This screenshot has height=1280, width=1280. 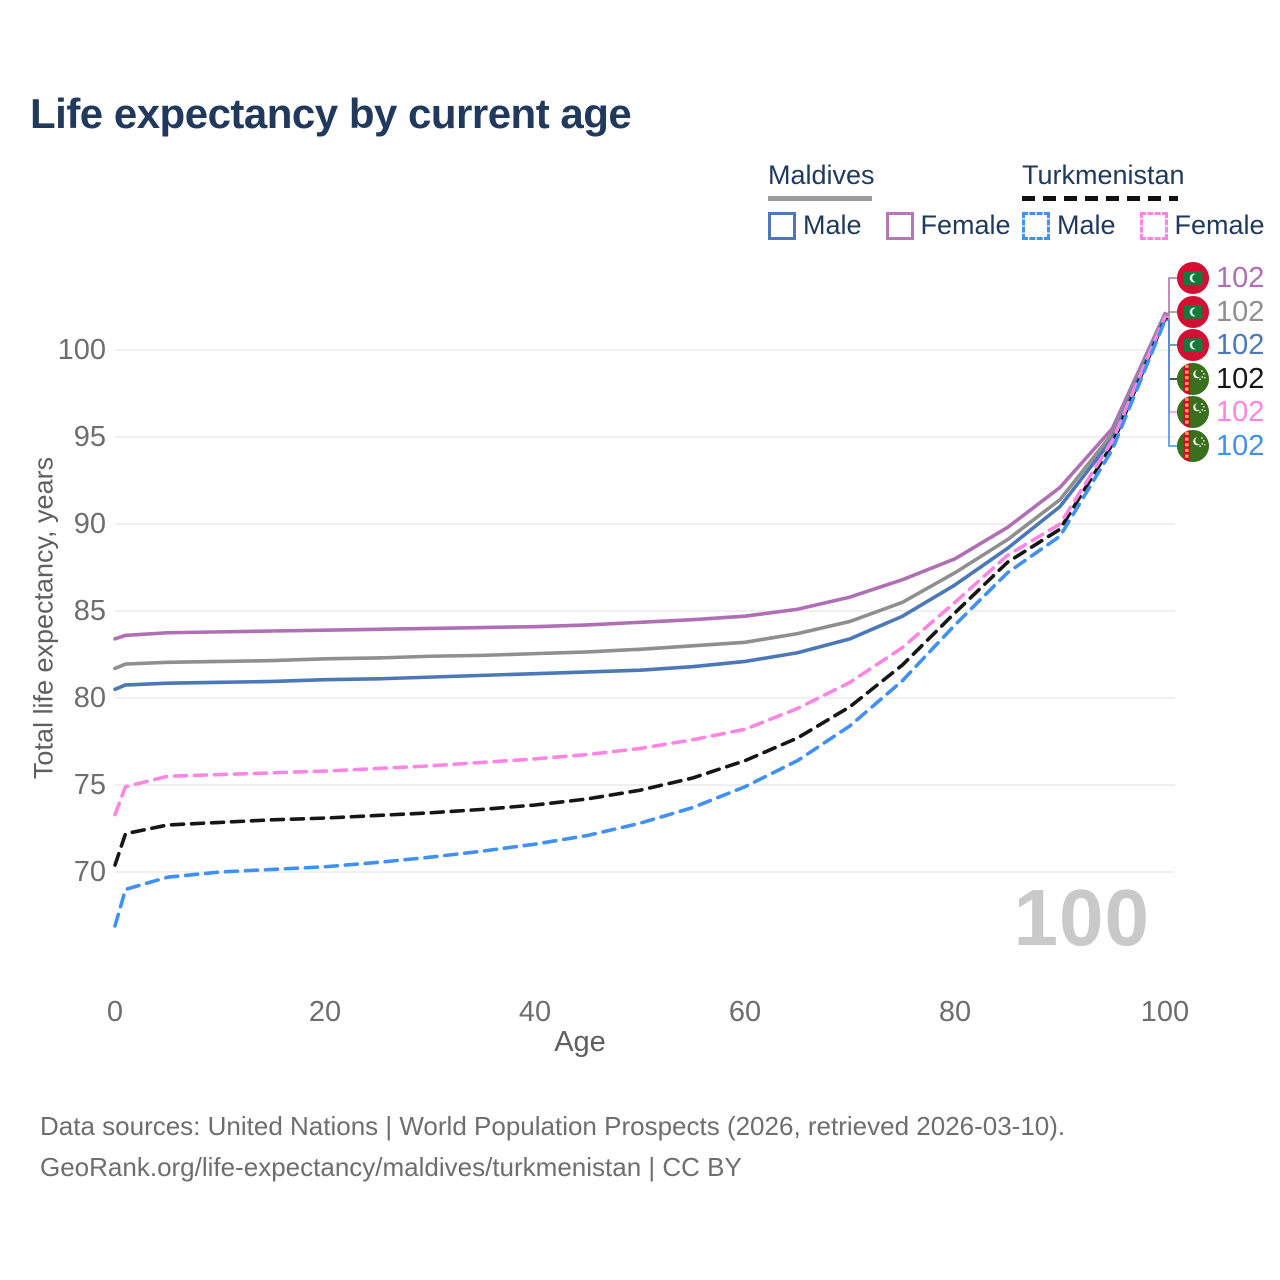 I want to click on age-watermark: 100, so click(x=1081, y=917).